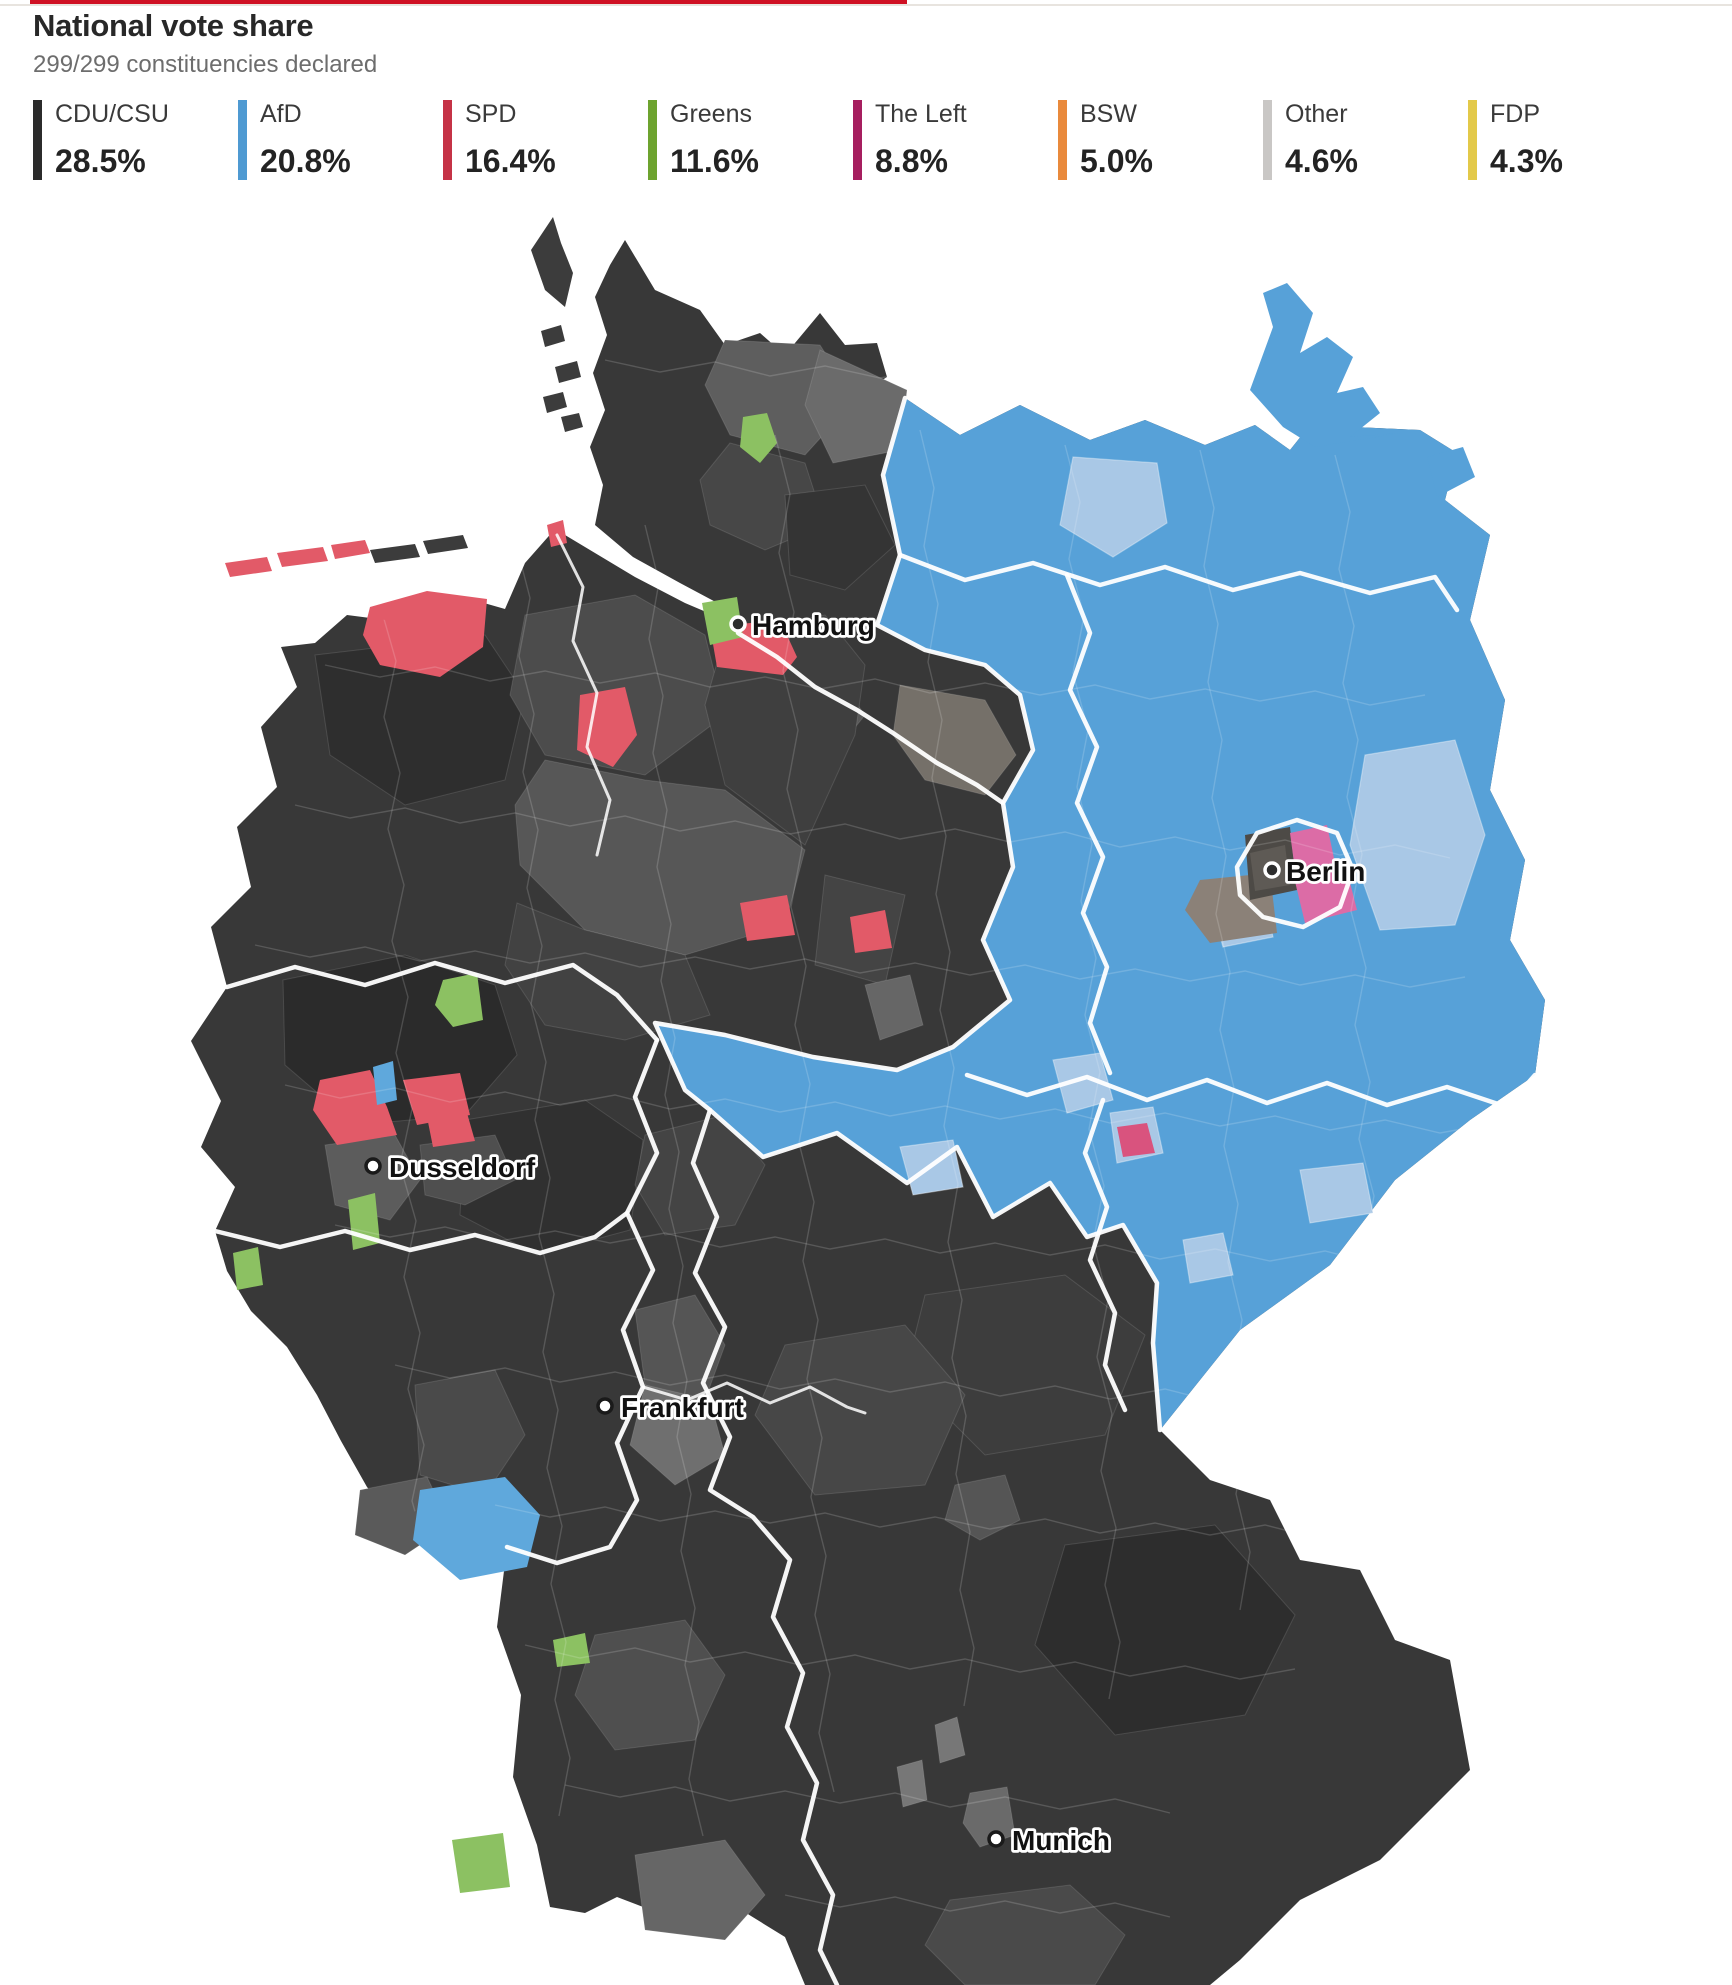 This screenshot has height=1985, width=1732. Describe the element at coordinates (714, 161) in the screenshot. I see `legend-share-value: 11.6%` at that location.